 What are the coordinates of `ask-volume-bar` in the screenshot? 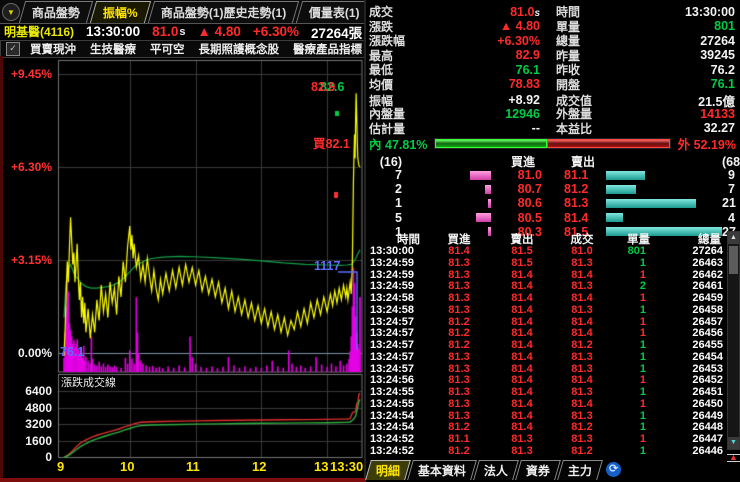 It's located at (621, 189).